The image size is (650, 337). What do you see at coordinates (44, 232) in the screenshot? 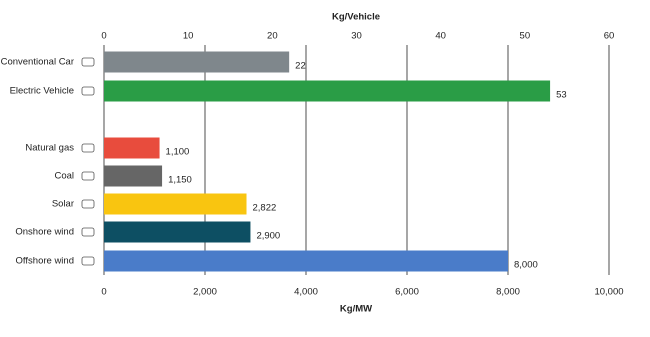
I see `category-label: Onshore wind` at bounding box center [44, 232].